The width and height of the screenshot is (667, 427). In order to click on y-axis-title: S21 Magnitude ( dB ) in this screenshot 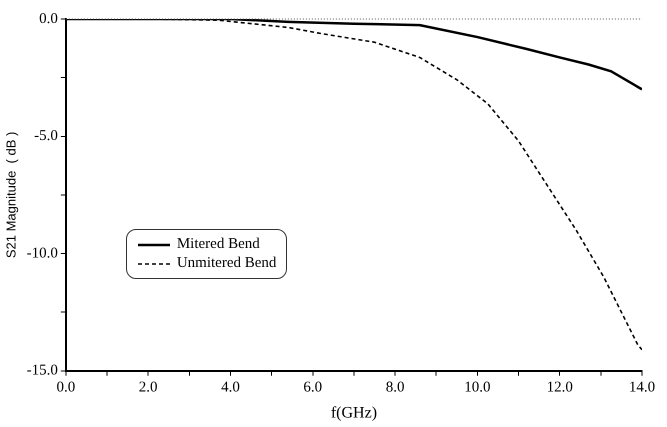, I will do `click(10, 195)`.